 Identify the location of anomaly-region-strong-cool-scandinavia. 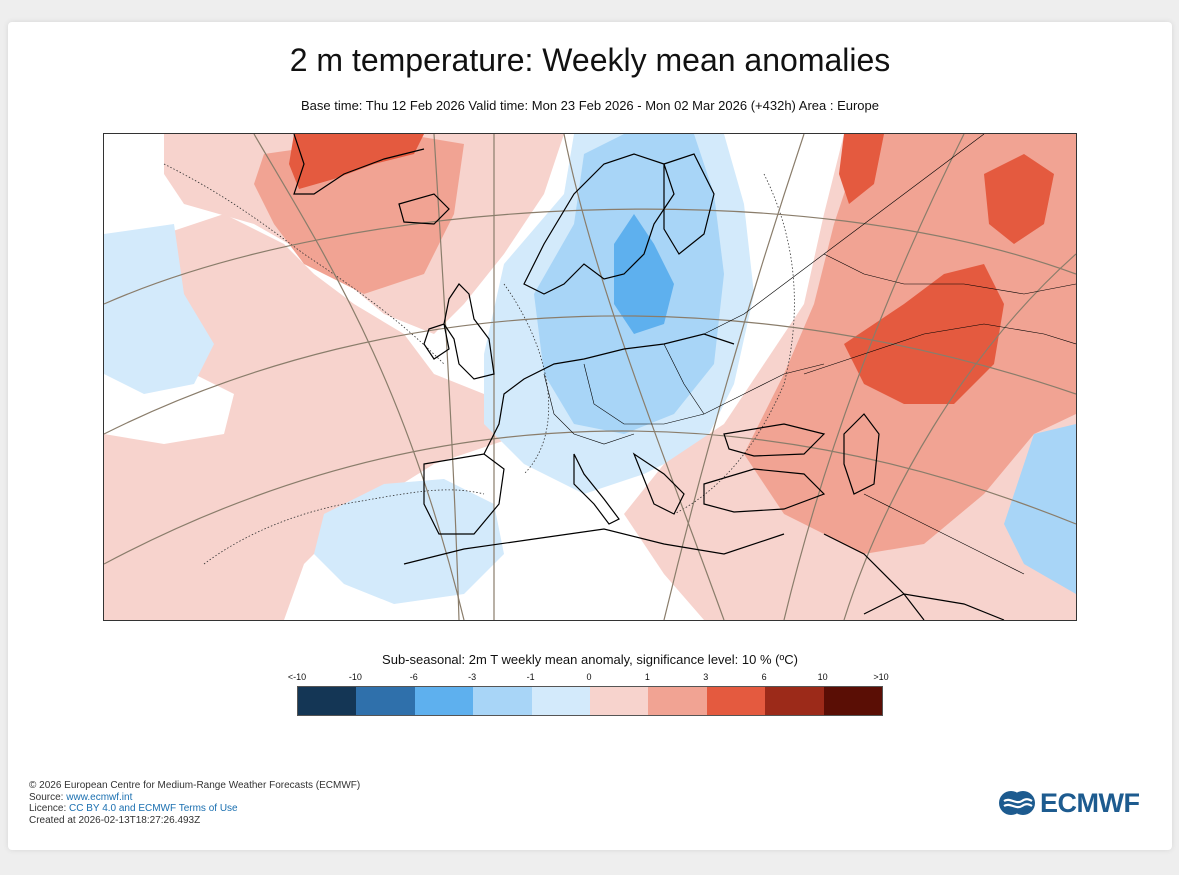
(644, 274).